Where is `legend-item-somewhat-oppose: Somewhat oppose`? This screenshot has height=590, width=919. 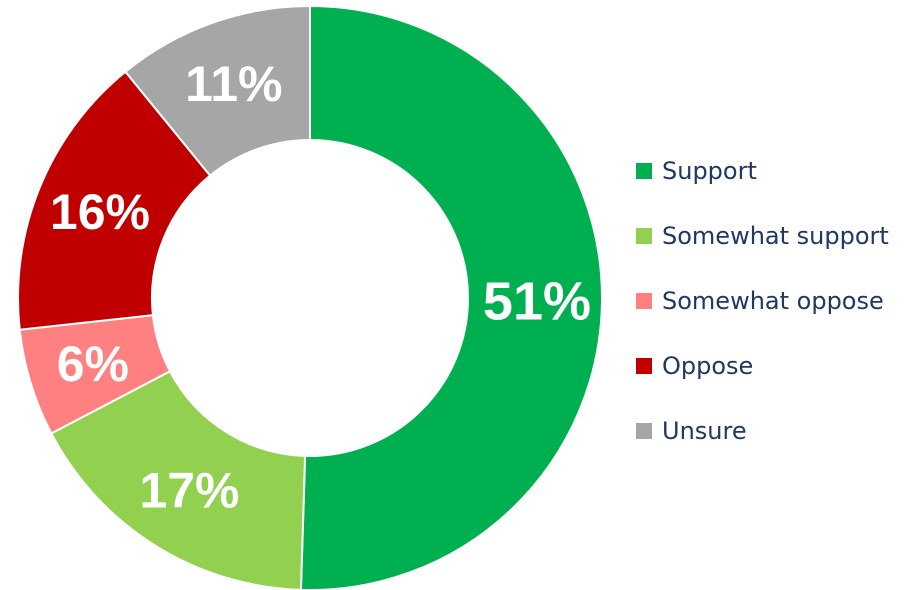
legend-item-somewhat-oppose: Somewhat oppose is located at coordinates (760, 301).